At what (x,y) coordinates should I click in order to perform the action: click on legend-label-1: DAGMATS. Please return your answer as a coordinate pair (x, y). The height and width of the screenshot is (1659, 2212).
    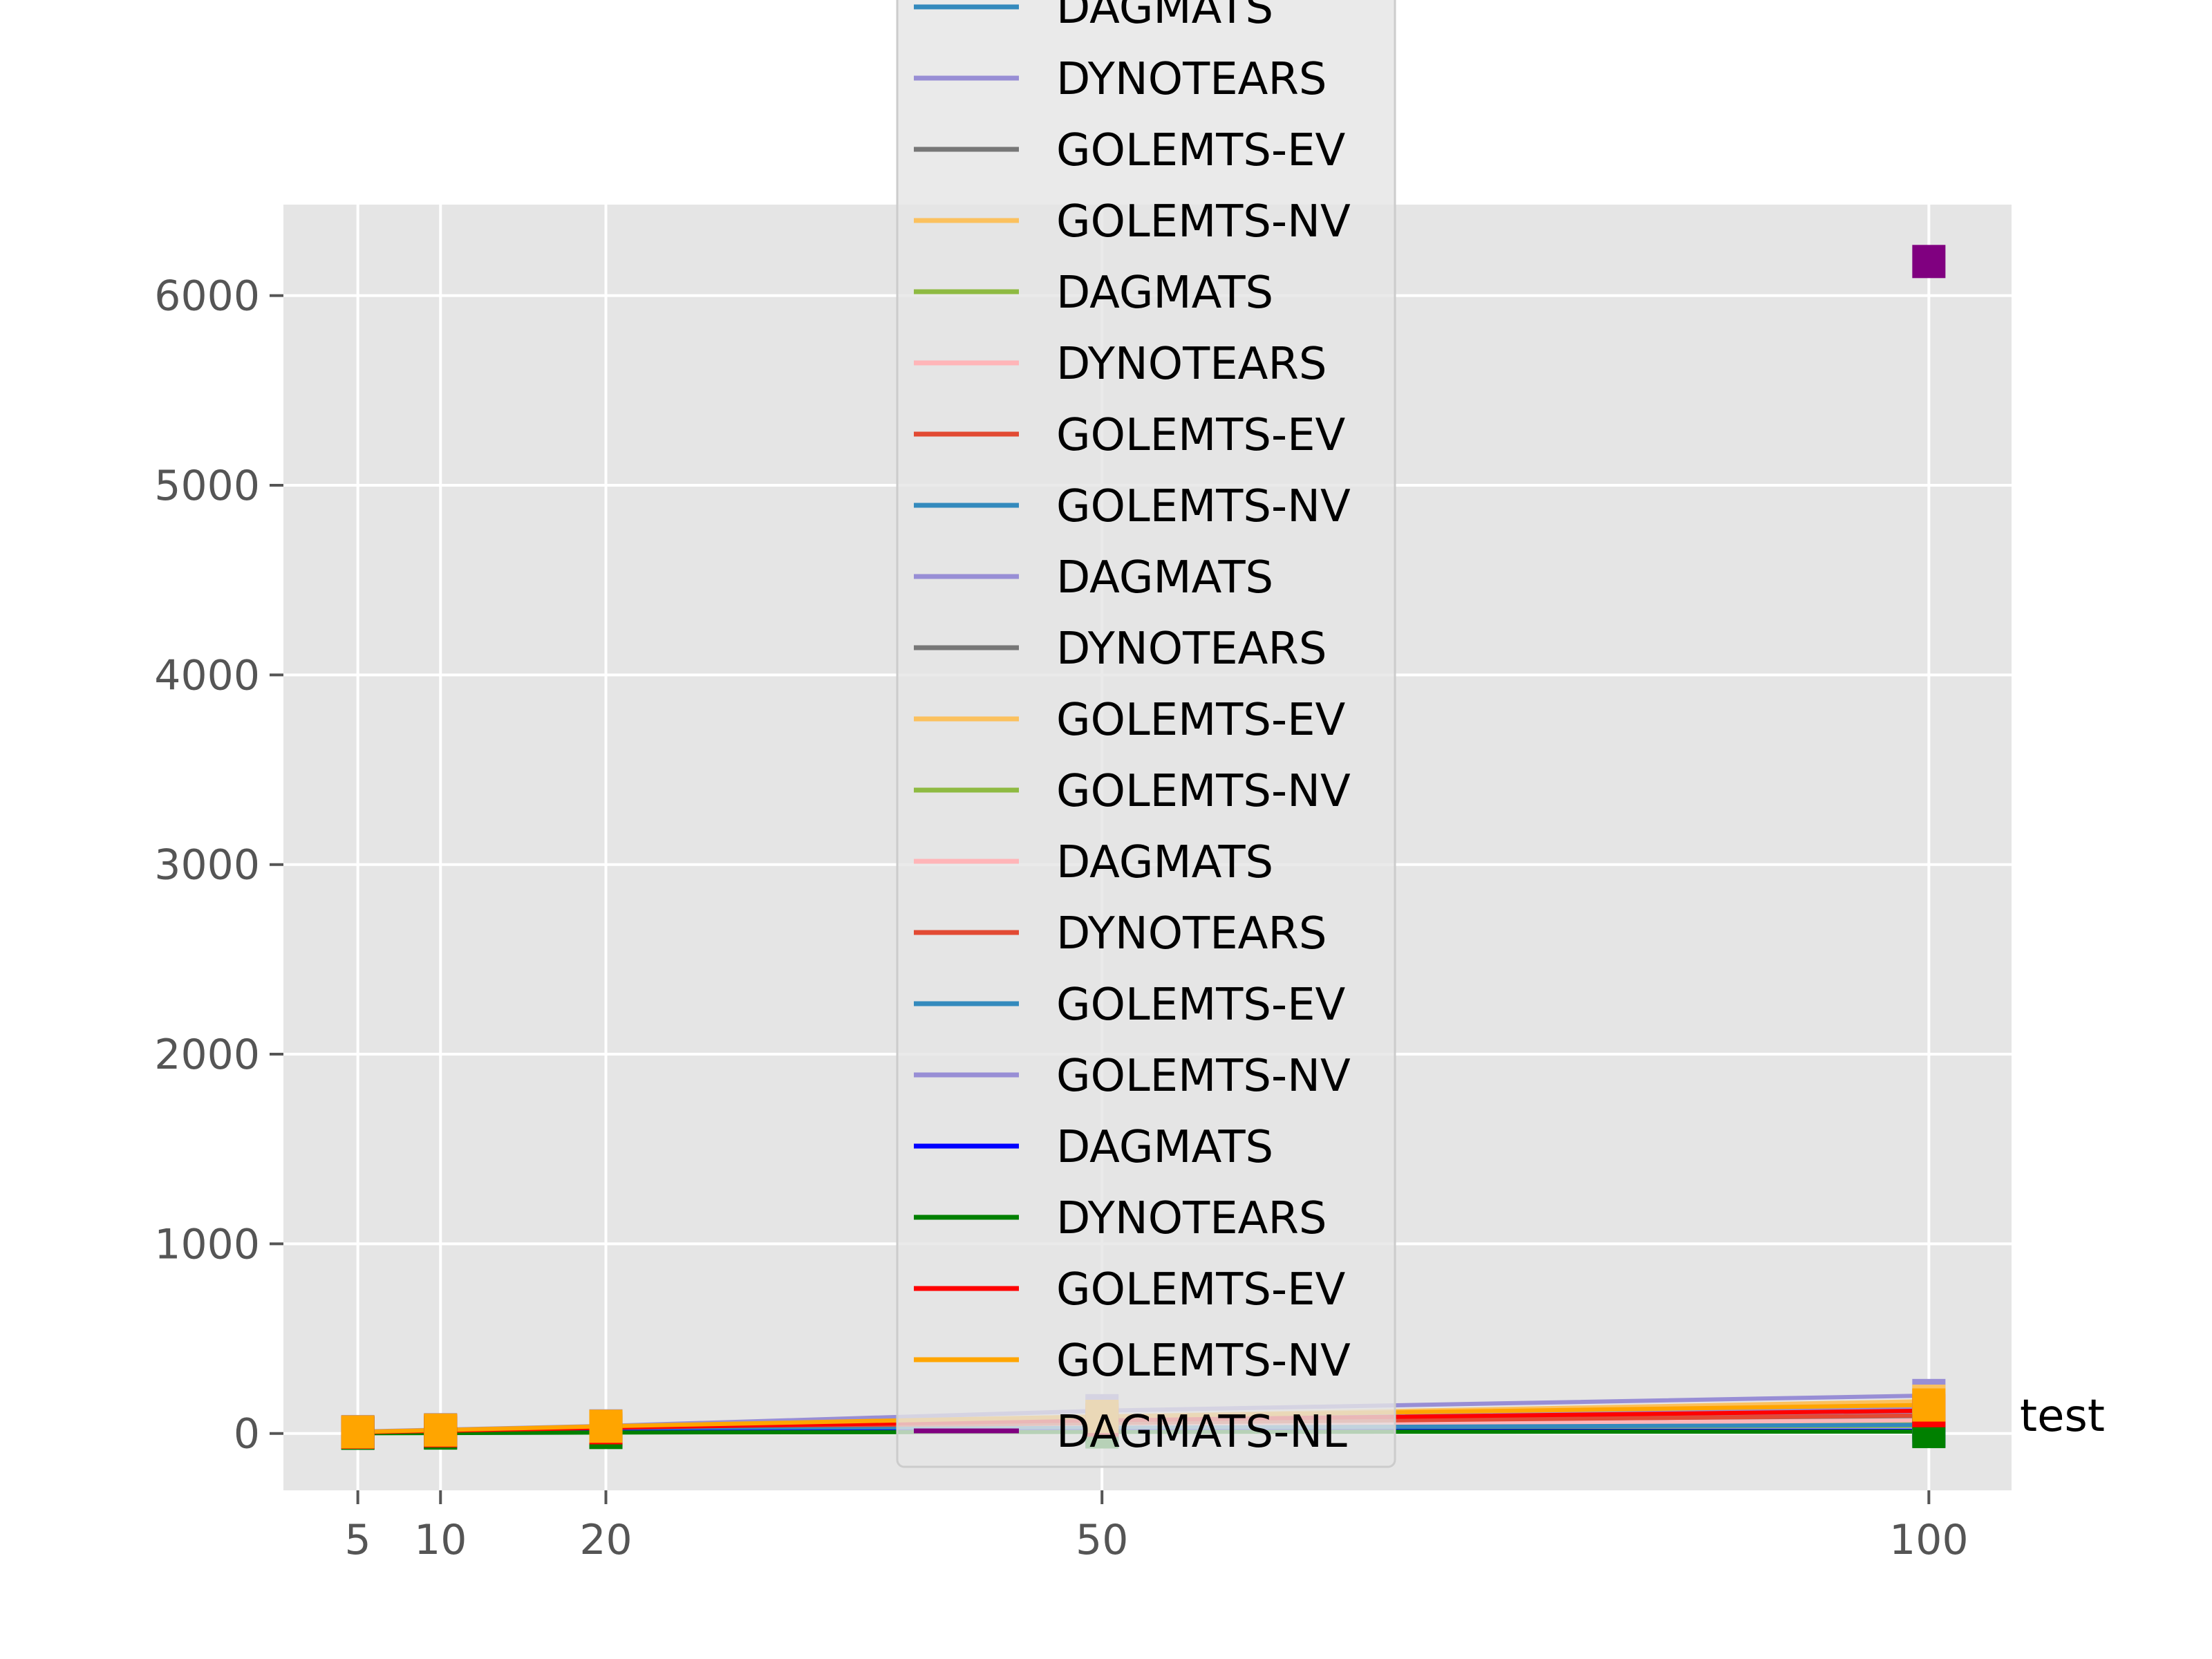
    Looking at the image, I should click on (1164, 17).